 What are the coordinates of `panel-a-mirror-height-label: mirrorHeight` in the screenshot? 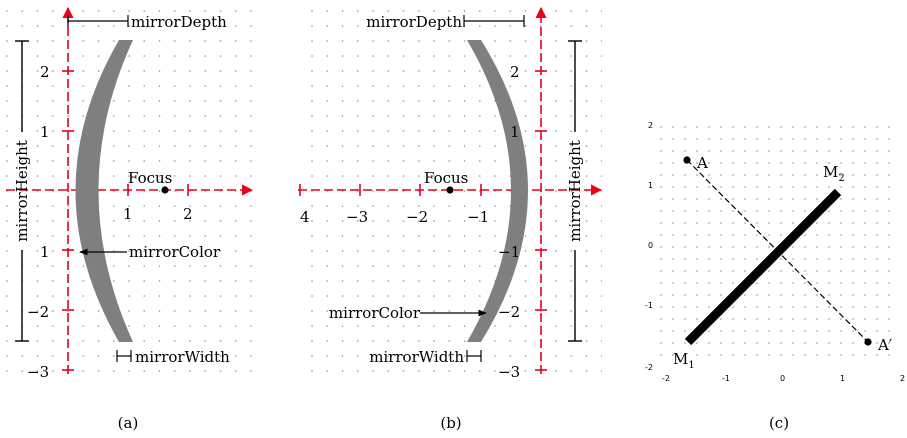 It's located at (22, 191).